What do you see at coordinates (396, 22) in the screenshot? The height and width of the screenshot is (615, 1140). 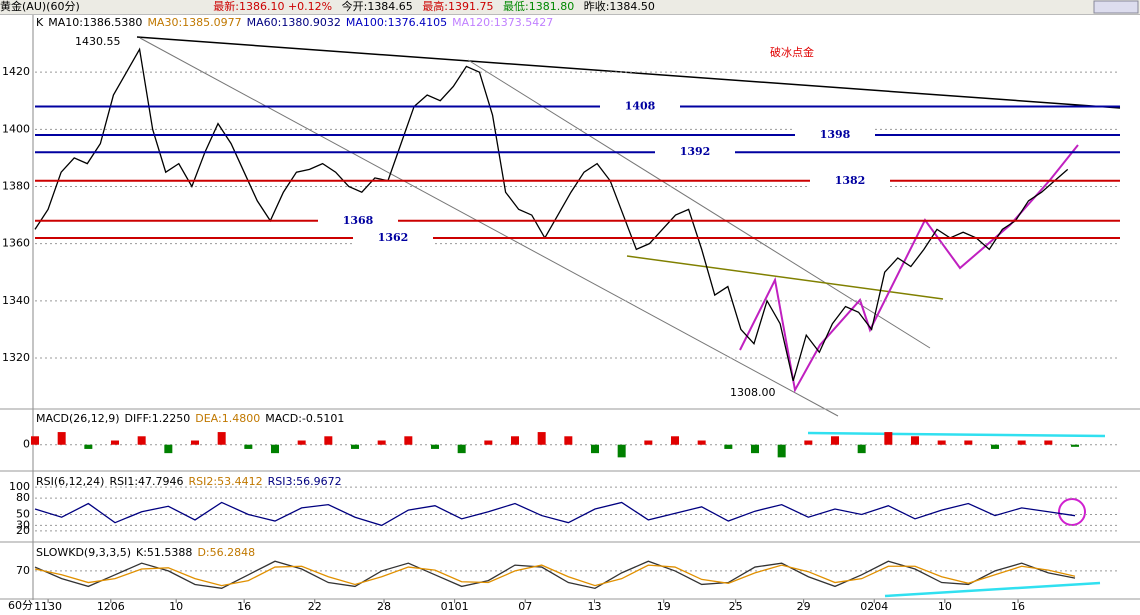 I see `legend-entry: MA100:1376.4105` at bounding box center [396, 22].